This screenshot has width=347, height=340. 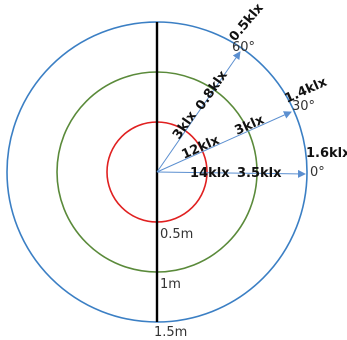 What do you see at coordinates (317, 172) in the screenshot?
I see `angle-label-0: 0°` at bounding box center [317, 172].